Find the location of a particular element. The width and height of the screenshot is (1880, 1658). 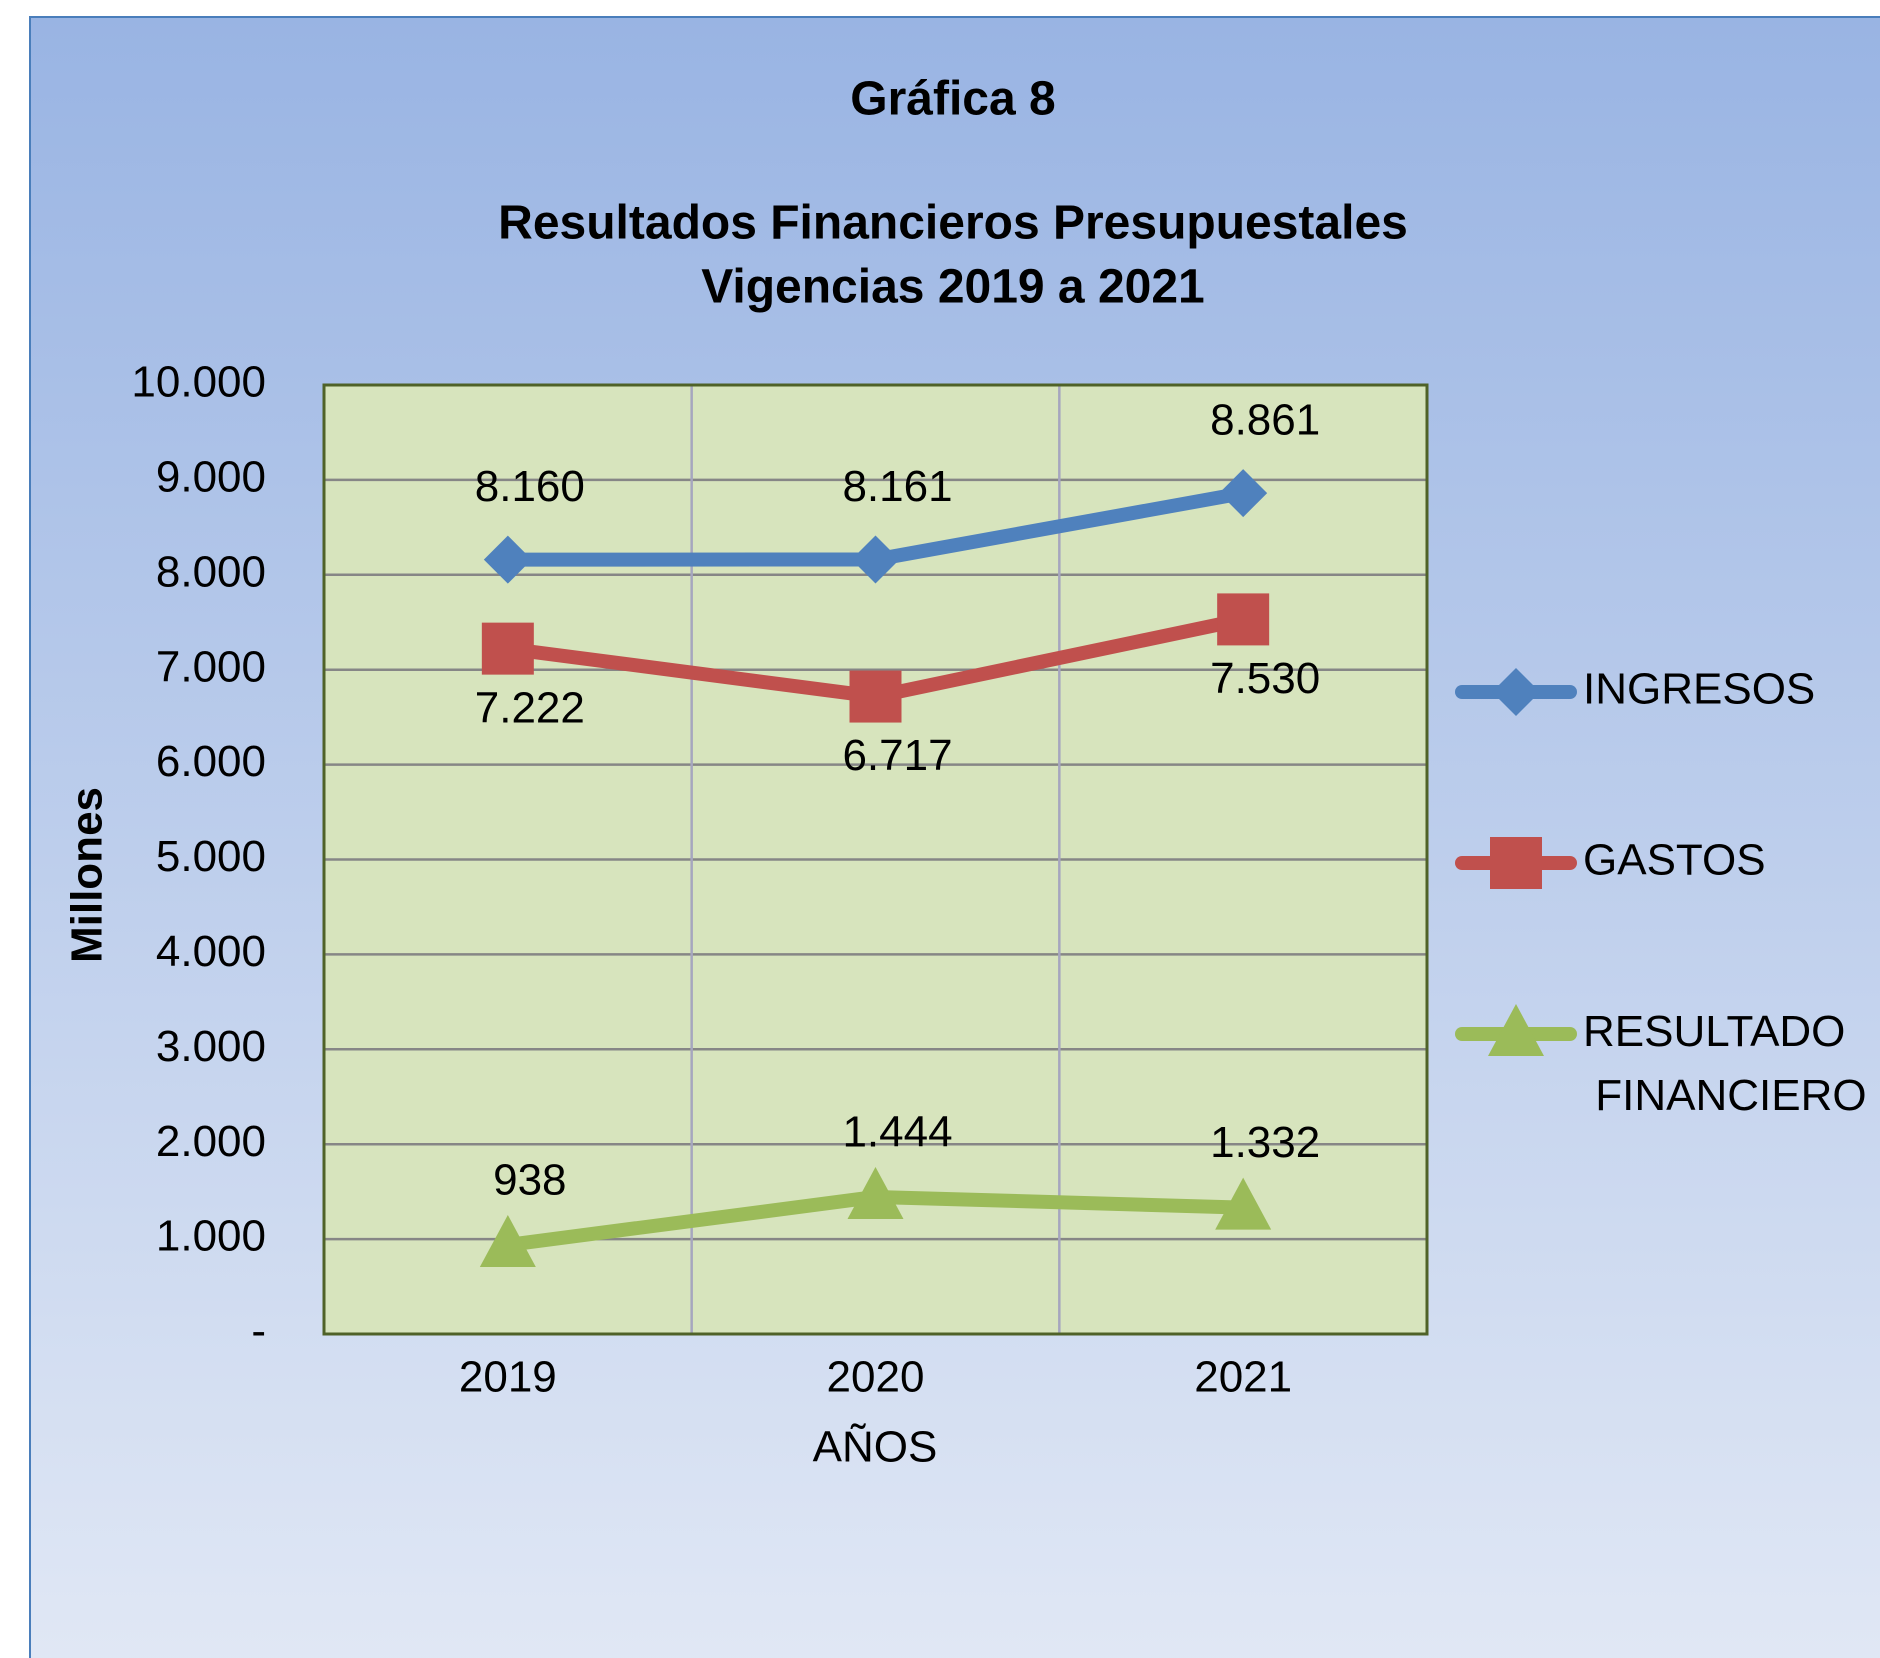

y-tick-label: 9.000 is located at coordinates (211, 477).